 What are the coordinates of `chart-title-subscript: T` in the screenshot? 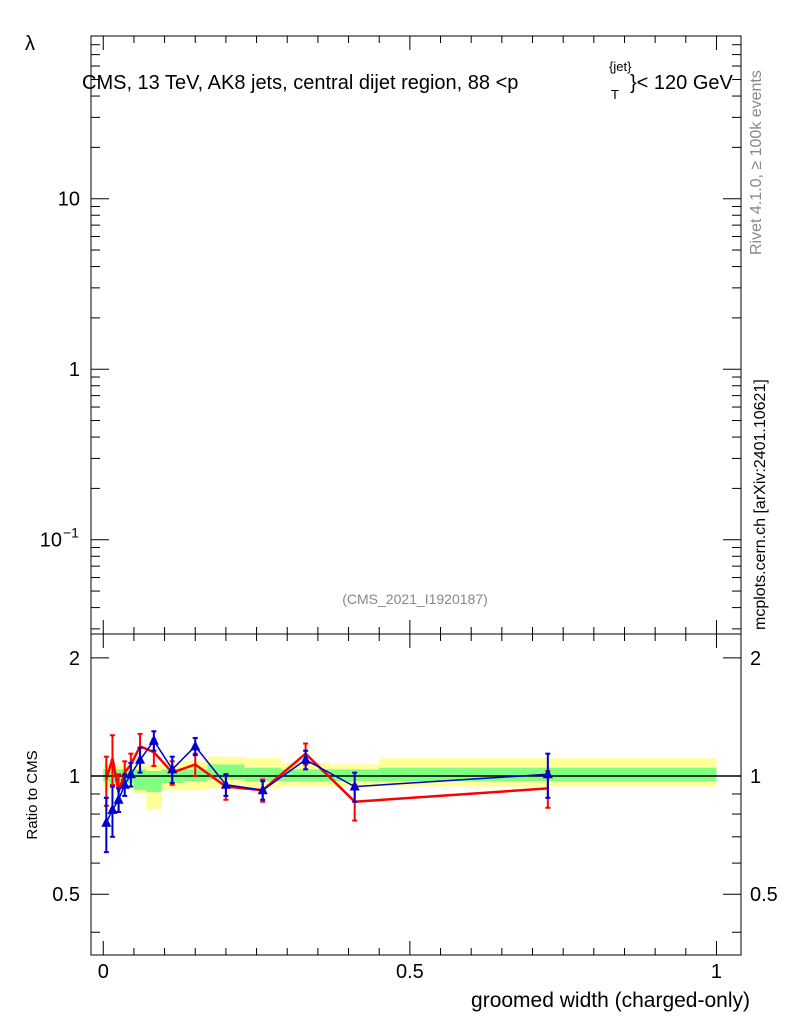 It's located at (615, 94).